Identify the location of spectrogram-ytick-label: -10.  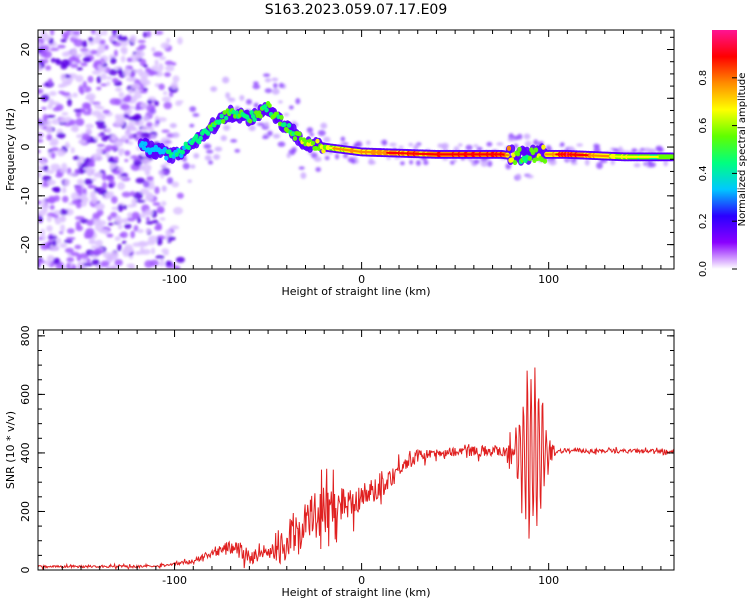
(25, 196).